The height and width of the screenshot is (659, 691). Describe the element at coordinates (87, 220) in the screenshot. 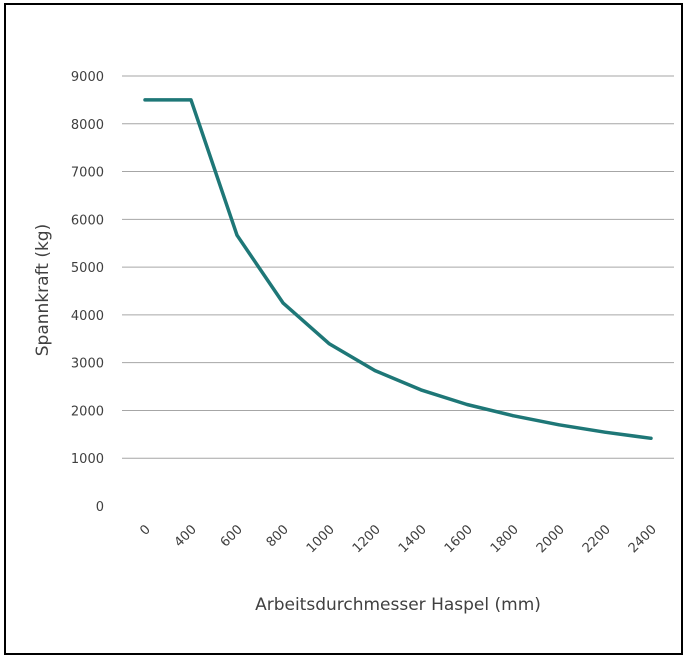

I see `y-tick-label: 6000` at that location.